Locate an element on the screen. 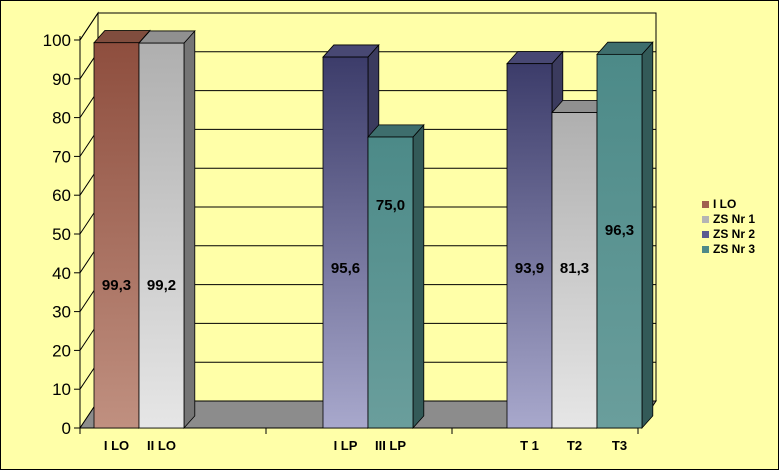 This screenshot has width=779, height=470. x-tick-label: III LP is located at coordinates (390, 445).